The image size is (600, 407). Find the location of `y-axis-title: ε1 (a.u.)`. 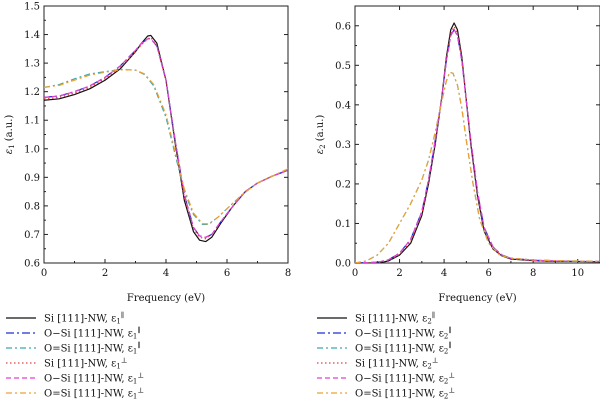

y-axis-title: ε1 (a.u.) is located at coordinates (10, 135).